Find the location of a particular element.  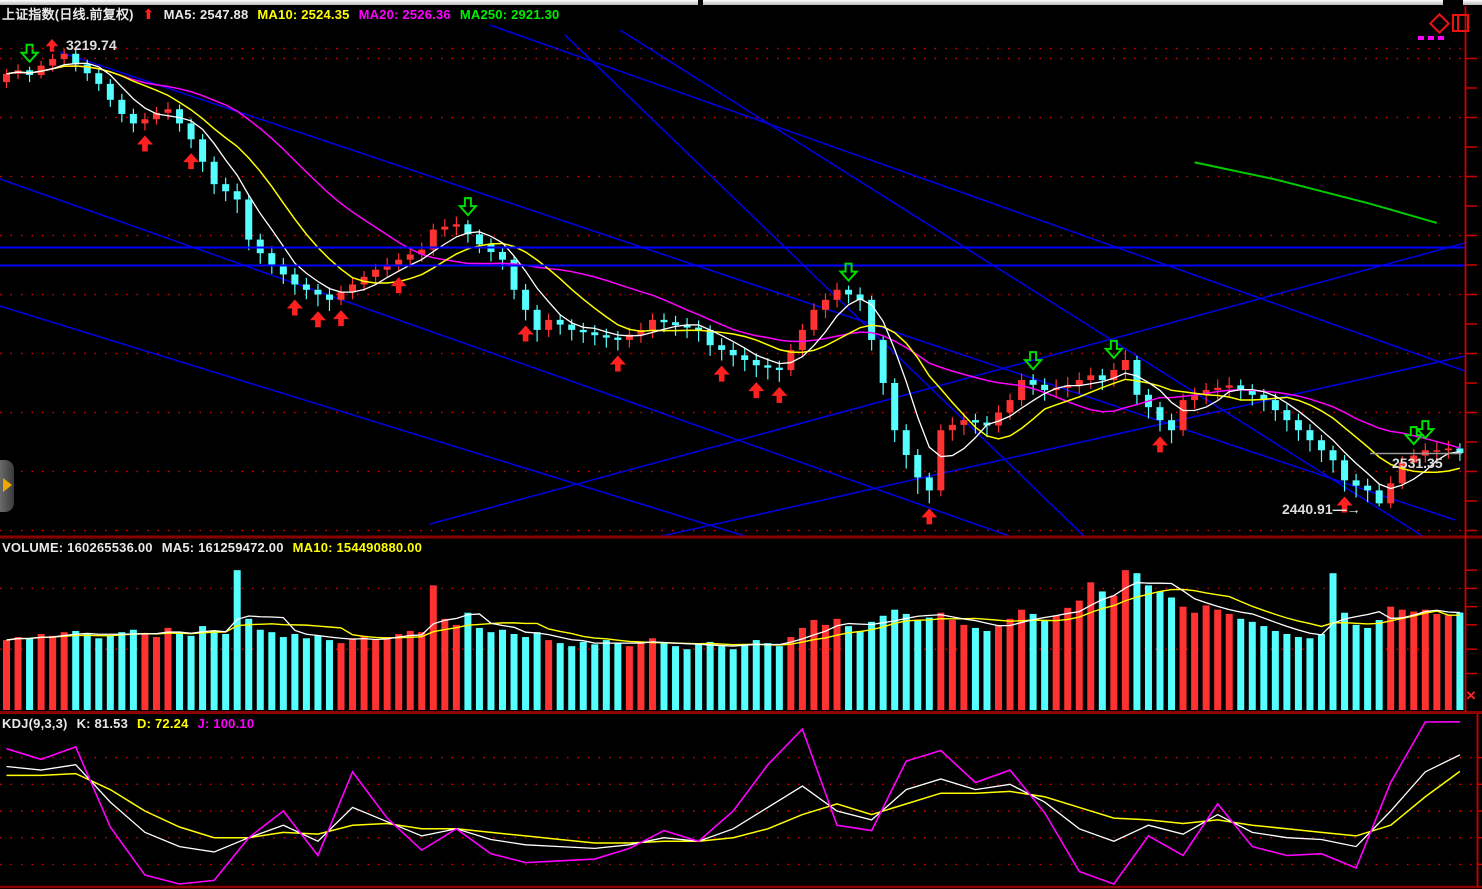

window-top-edge is located at coordinates (741, 2).